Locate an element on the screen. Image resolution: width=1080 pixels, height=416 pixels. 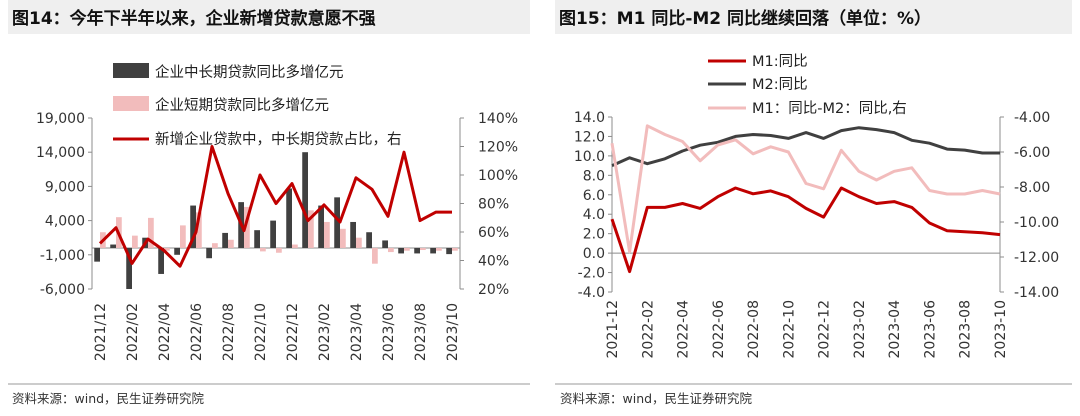
right-x-tick-label: 2022-02 is located at coordinates (648, 329).